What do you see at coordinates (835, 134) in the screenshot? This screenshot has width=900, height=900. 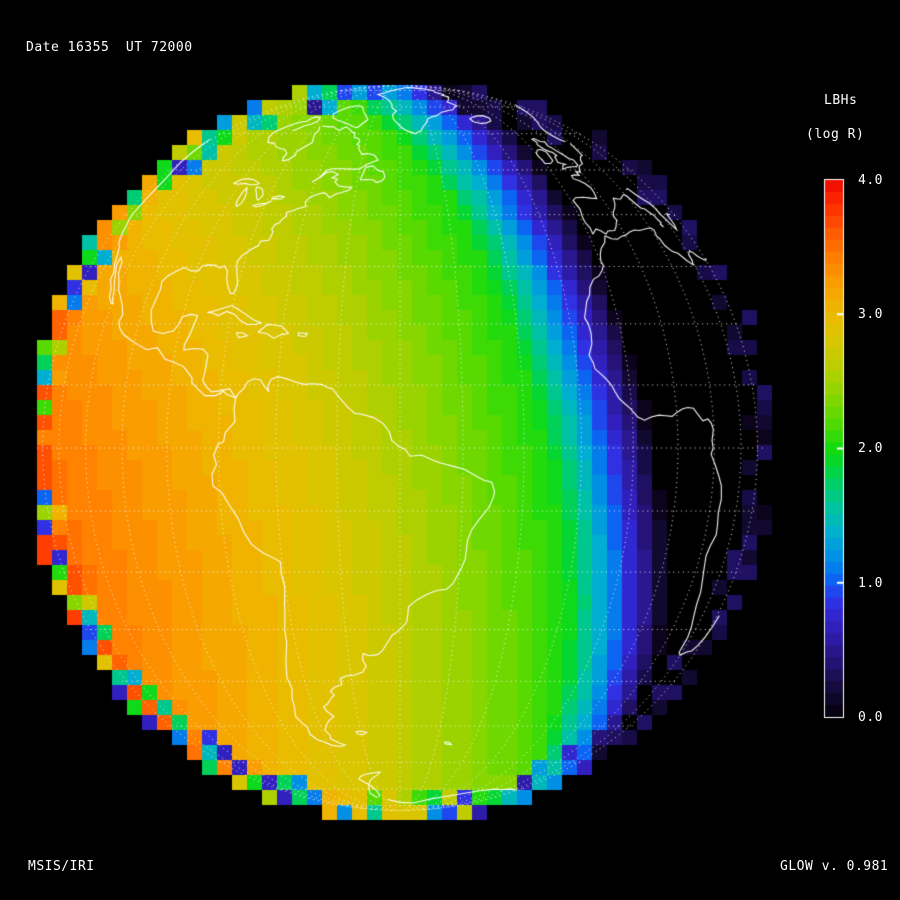 I see `colorbar-units-label: (log R)` at bounding box center [835, 134].